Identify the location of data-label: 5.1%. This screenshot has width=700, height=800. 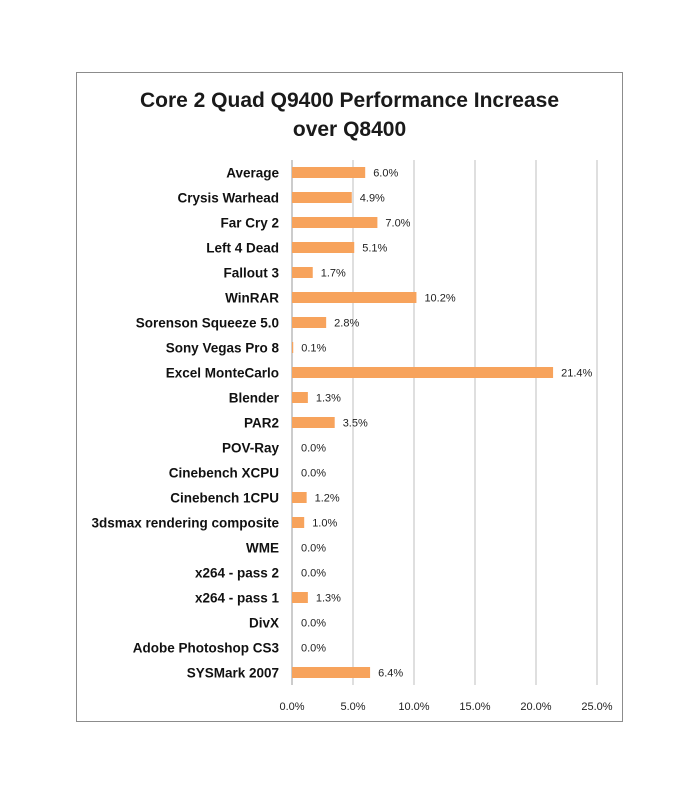
(374, 249).